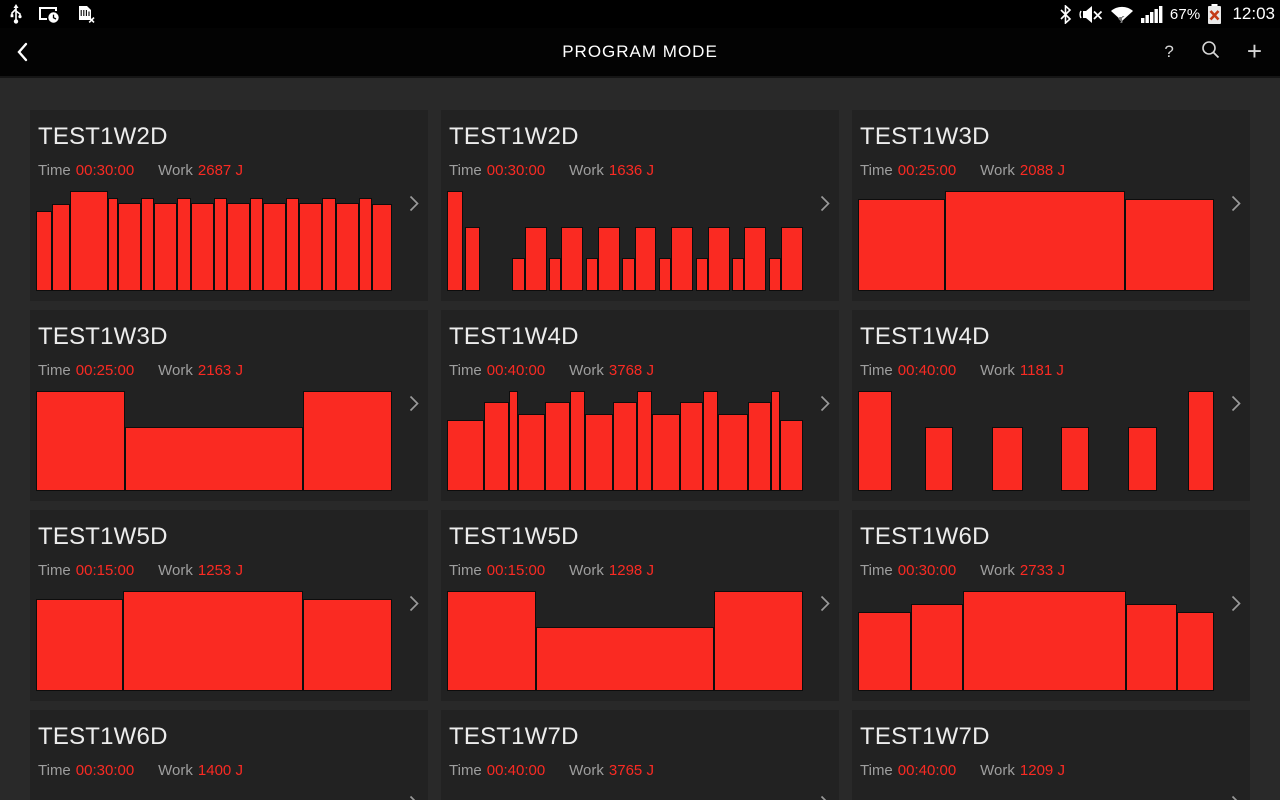  What do you see at coordinates (516, 170) in the screenshot?
I see `time-value: 00:30:00` at bounding box center [516, 170].